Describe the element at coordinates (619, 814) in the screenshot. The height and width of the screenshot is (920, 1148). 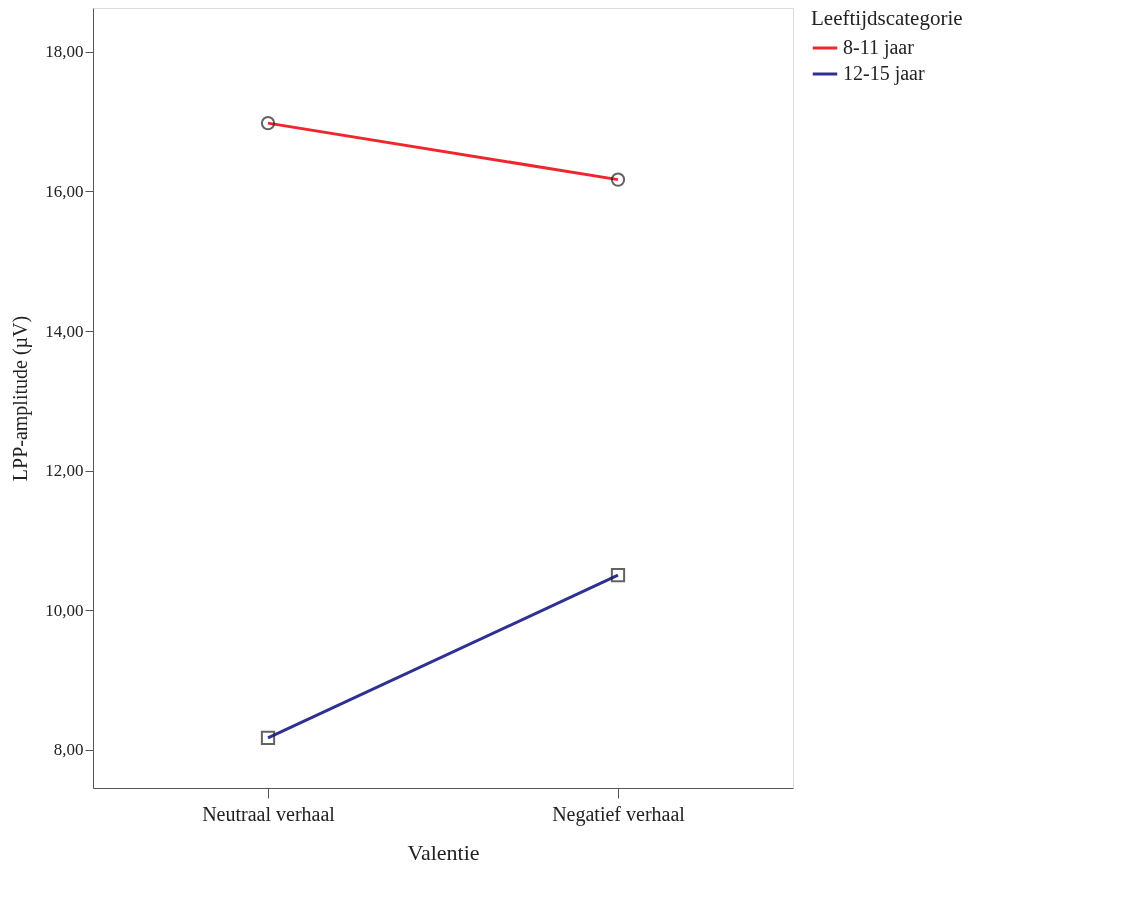
I see `x-tick-label: Negatief verhaal` at that location.